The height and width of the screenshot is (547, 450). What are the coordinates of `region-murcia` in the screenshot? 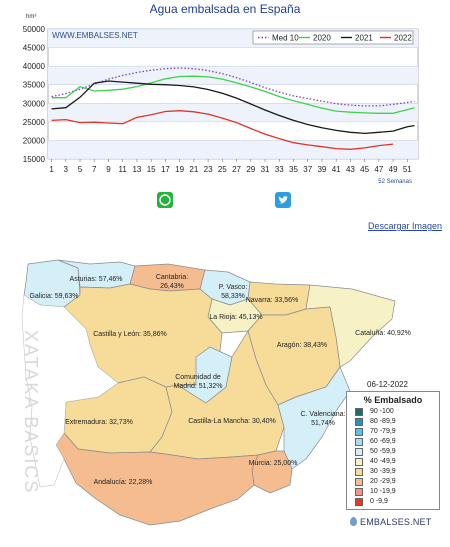 It's located at (272, 472).